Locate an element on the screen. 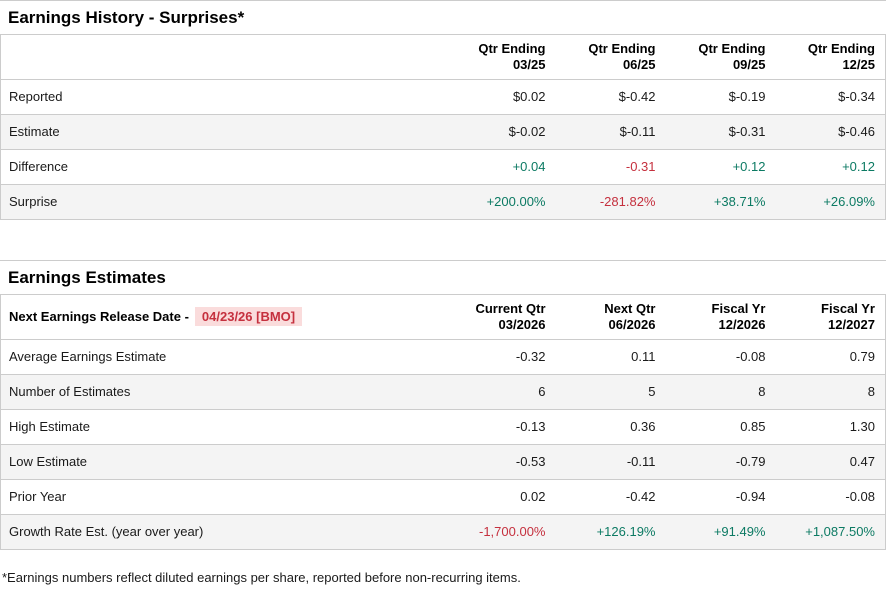  cell-value: 0.79 is located at coordinates (830, 357).